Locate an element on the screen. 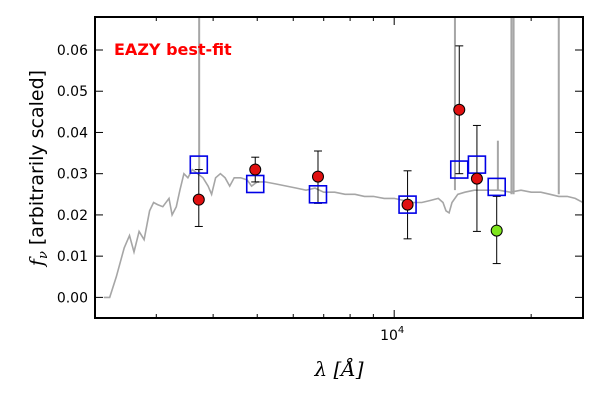  x-axis-label: λ [Å] is located at coordinates (338, 368).